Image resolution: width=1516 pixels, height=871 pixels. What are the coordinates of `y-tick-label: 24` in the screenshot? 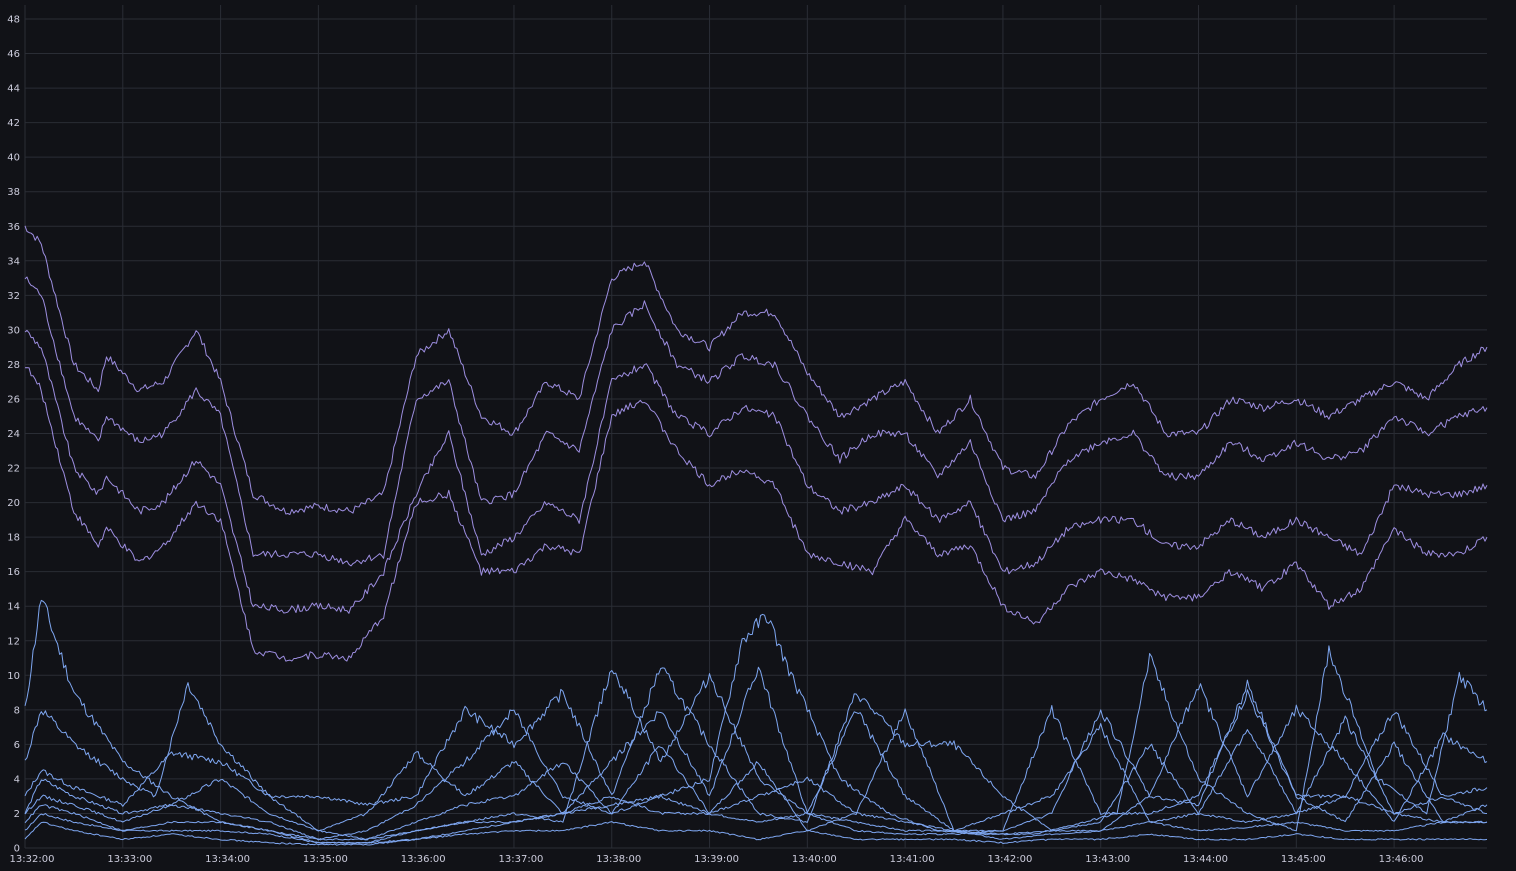 It's located at (13, 434).